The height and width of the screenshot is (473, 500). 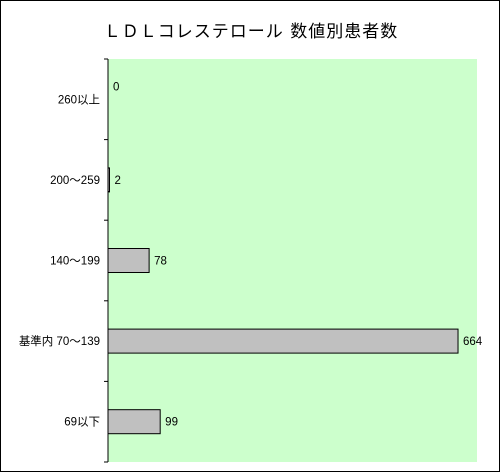 What do you see at coordinates (160, 262) in the screenshot?
I see `value-label: 78` at bounding box center [160, 262].